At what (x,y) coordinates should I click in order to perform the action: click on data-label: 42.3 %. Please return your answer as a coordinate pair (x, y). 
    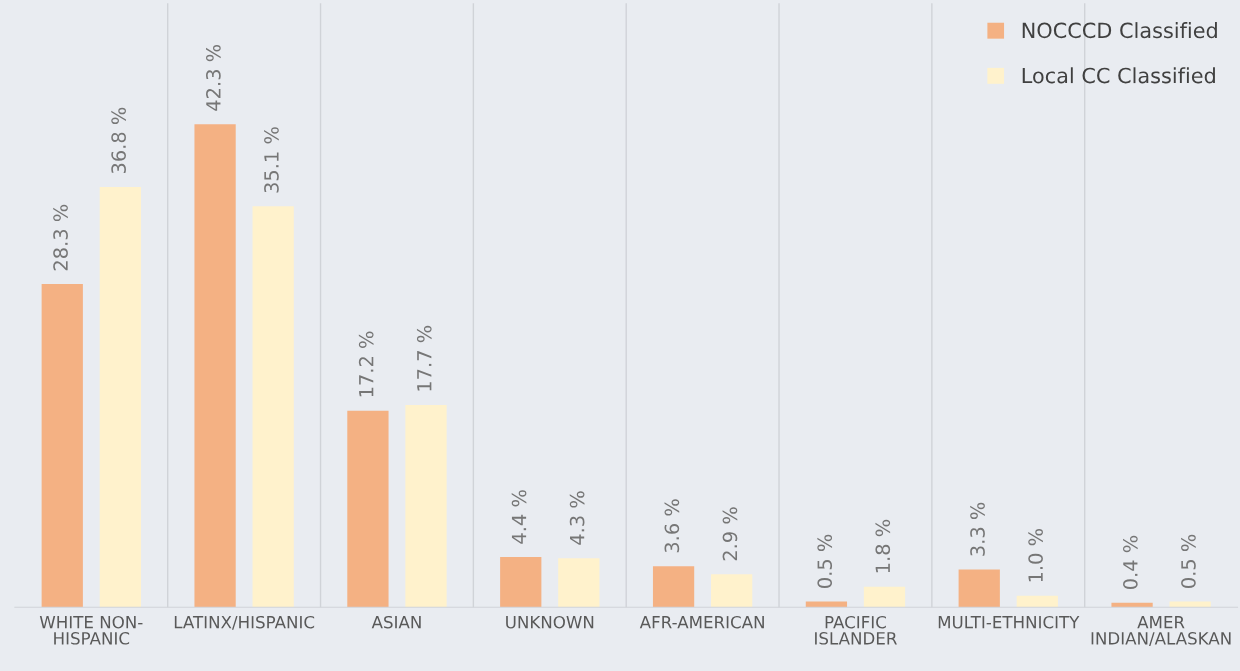
    Looking at the image, I should click on (213, 77).